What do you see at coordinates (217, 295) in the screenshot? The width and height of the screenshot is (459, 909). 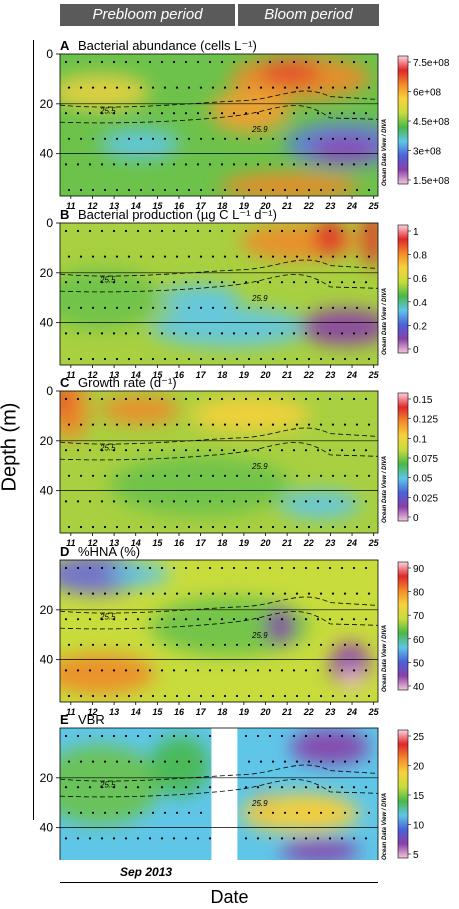 I see `sample-points` at bounding box center [217, 295].